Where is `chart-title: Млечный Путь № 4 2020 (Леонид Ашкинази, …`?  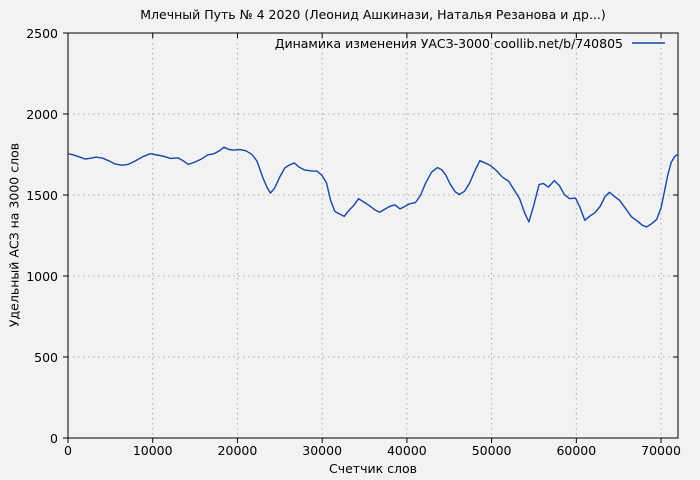
chart-title: Млечный Путь № 4 2020 (Леонид Ашкинази, … is located at coordinates (373, 14).